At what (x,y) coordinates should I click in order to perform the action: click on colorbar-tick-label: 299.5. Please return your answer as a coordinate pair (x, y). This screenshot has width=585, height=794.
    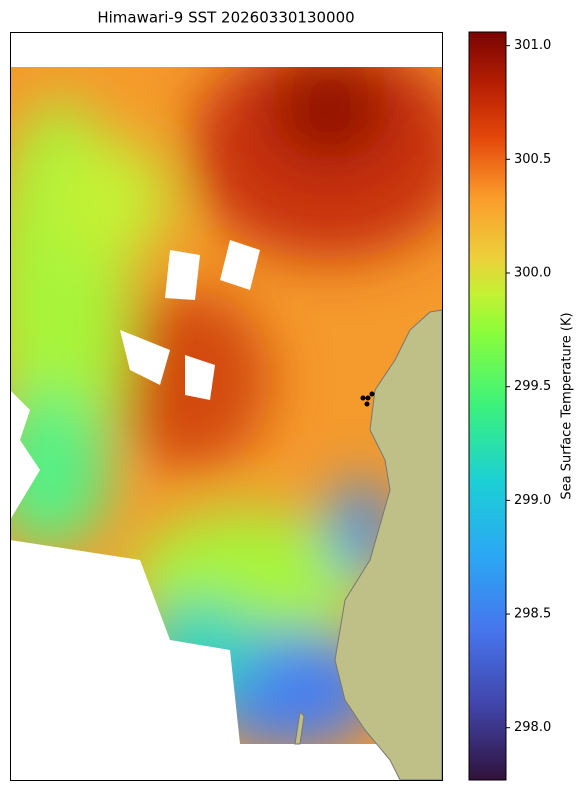
    Looking at the image, I should click on (532, 386).